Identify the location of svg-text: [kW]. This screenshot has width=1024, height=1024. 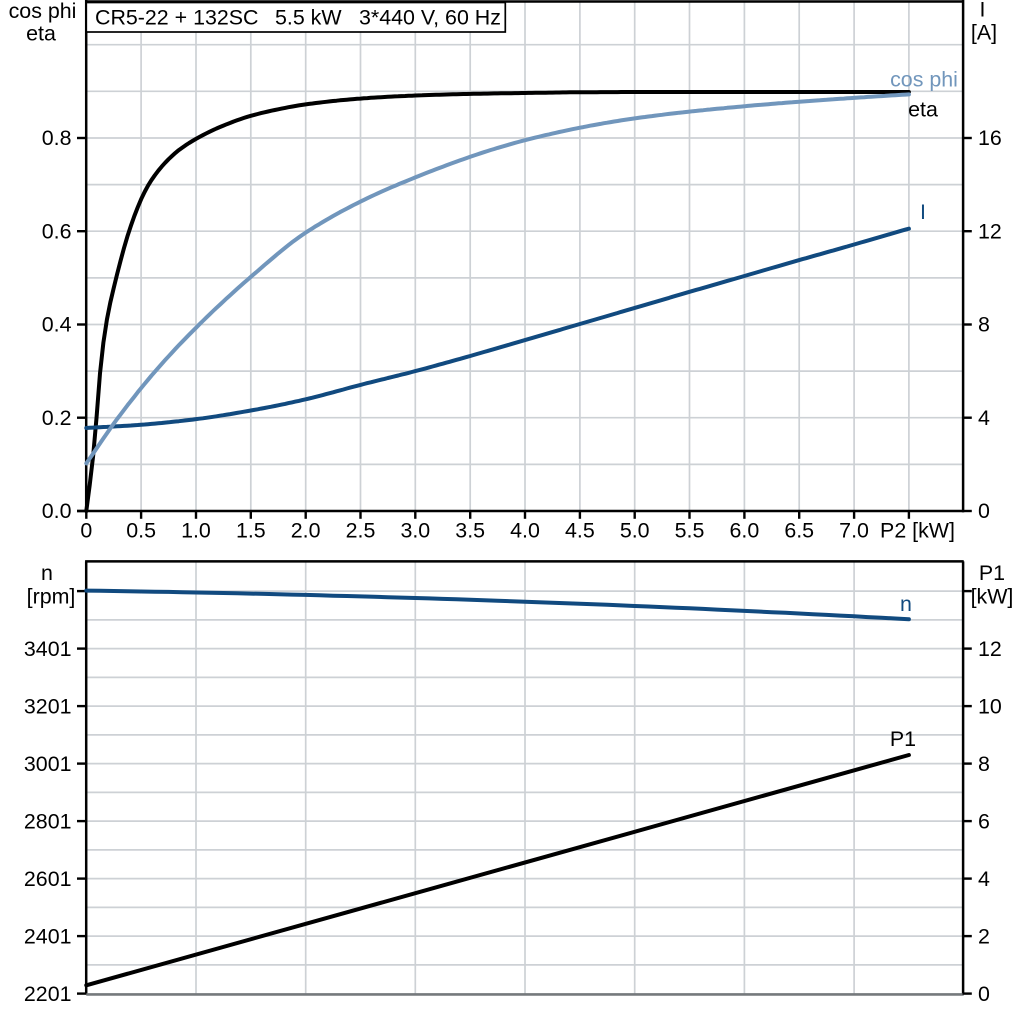
(992, 597).